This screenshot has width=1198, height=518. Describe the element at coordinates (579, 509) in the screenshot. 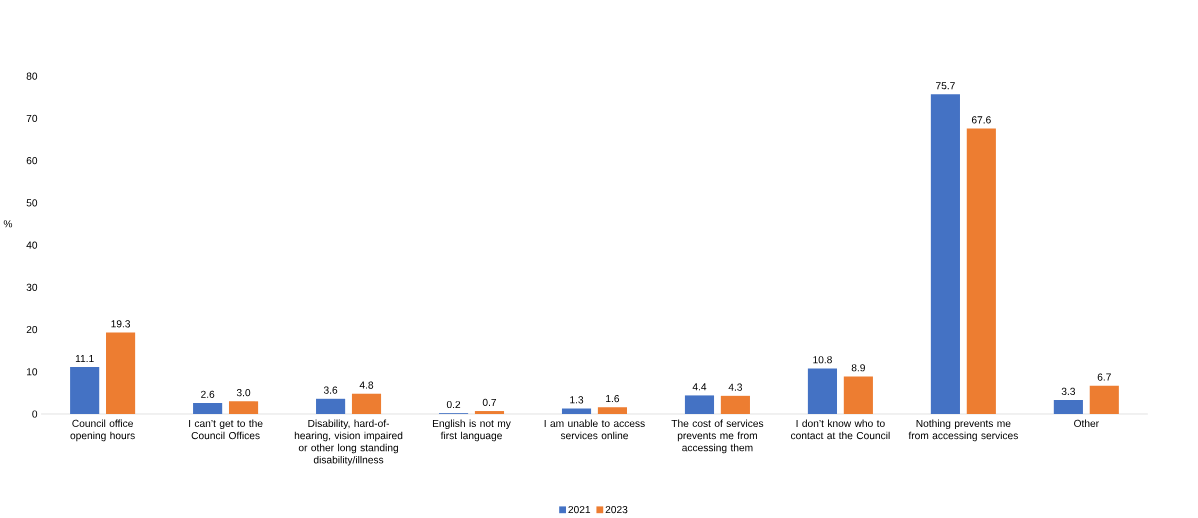

I see `legend-label: 2021` at that location.